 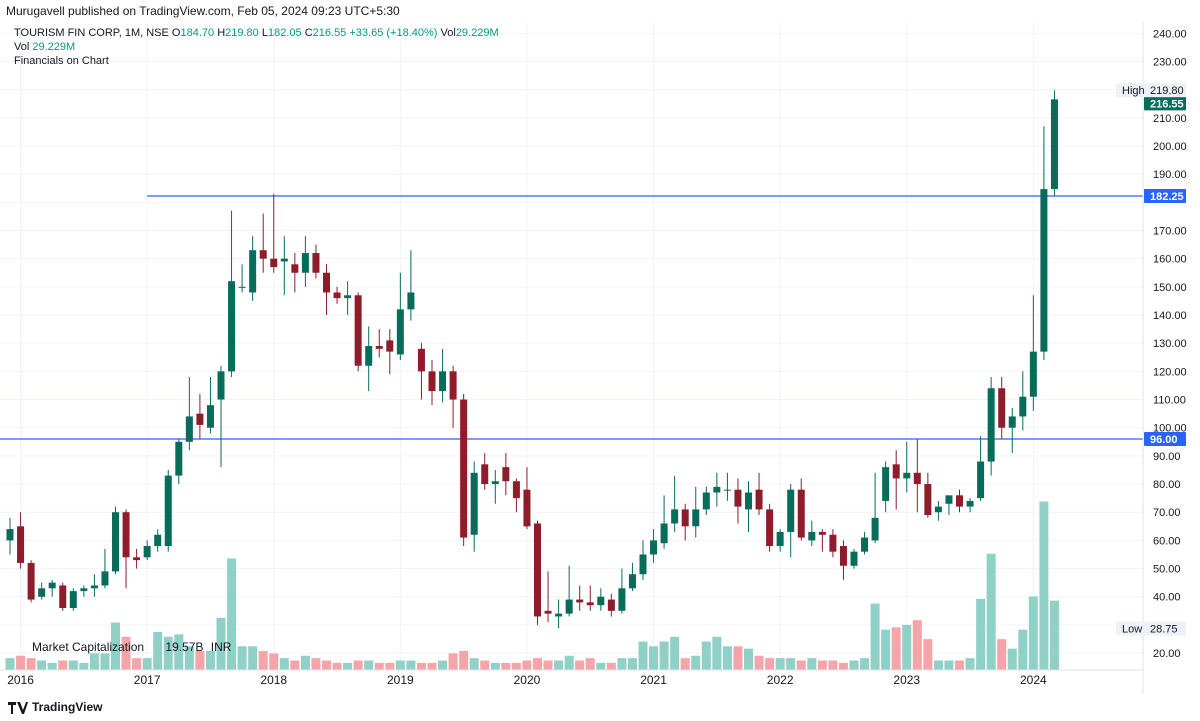 What do you see at coordinates (1167, 541) in the screenshot?
I see `y-tick-label: 60.00` at bounding box center [1167, 541].